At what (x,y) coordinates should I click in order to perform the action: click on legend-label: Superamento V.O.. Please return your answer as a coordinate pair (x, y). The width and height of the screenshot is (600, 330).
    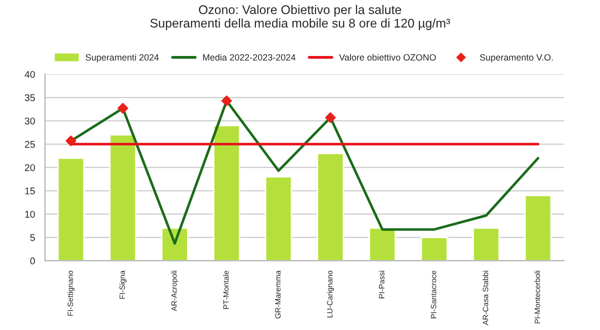
    Looking at the image, I should click on (516, 58).